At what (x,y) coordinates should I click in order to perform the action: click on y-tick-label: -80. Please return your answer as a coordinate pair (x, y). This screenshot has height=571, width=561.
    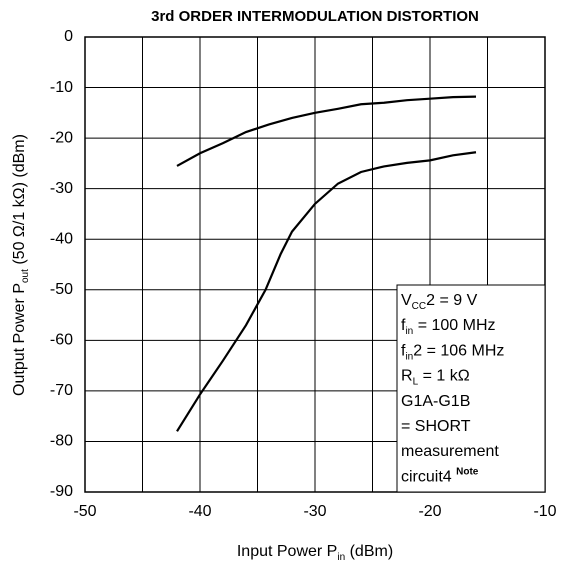
    Looking at the image, I should click on (61, 441).